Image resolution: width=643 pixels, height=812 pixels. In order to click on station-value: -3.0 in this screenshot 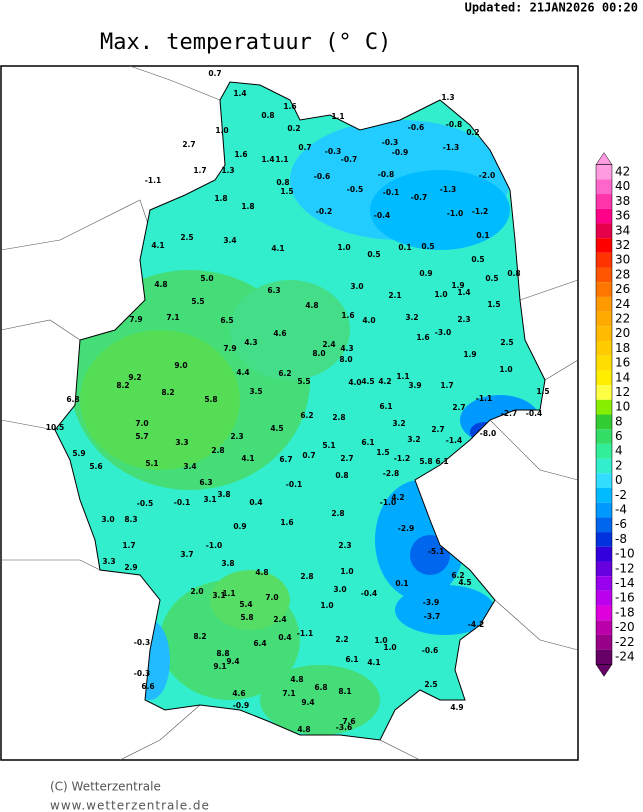, I will do `click(443, 332)`.